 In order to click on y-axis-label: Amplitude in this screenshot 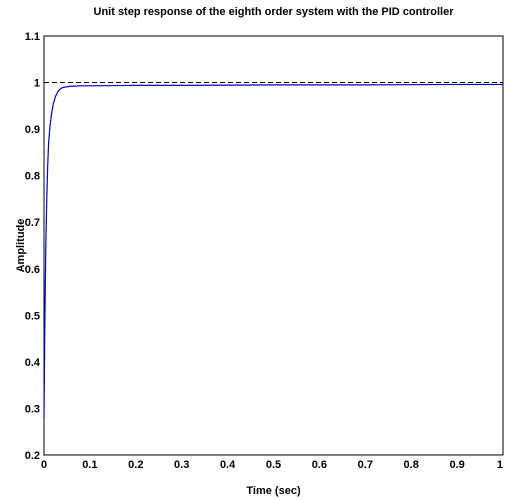, I will do `click(21, 246)`.